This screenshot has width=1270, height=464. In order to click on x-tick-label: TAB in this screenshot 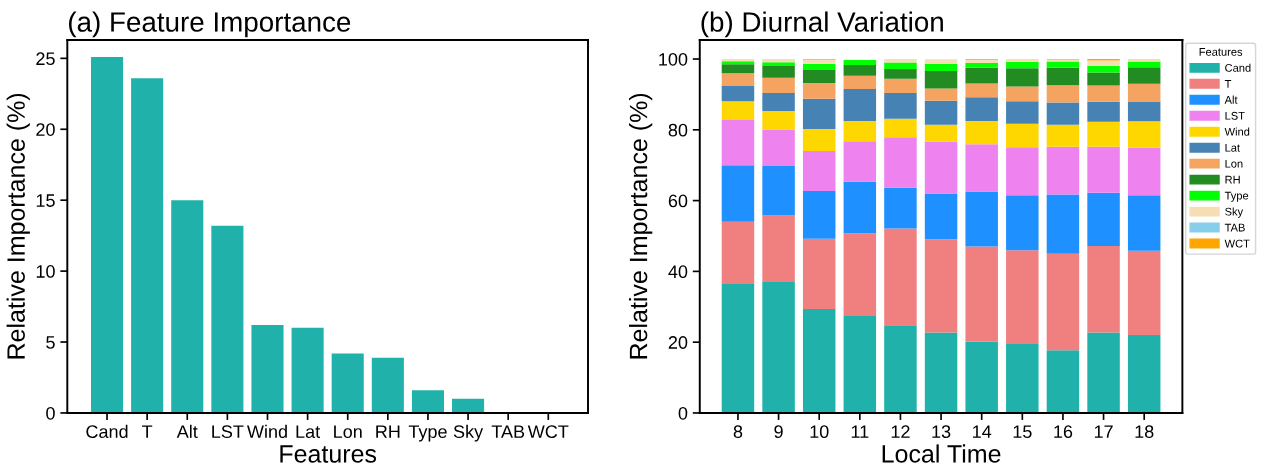, I will do `click(508, 431)`.